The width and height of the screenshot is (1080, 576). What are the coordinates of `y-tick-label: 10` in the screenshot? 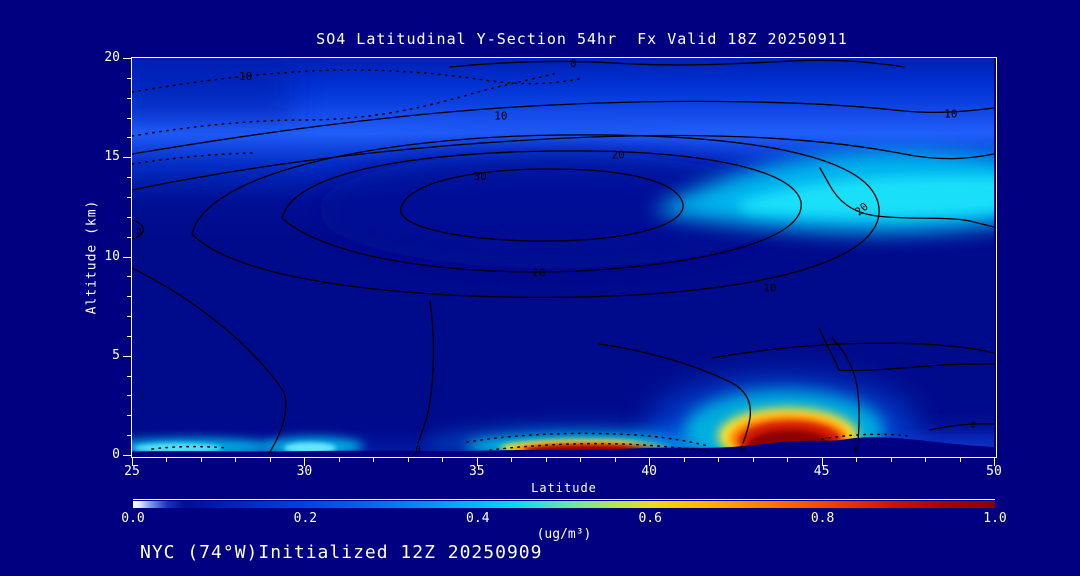 It's located at (112, 256).